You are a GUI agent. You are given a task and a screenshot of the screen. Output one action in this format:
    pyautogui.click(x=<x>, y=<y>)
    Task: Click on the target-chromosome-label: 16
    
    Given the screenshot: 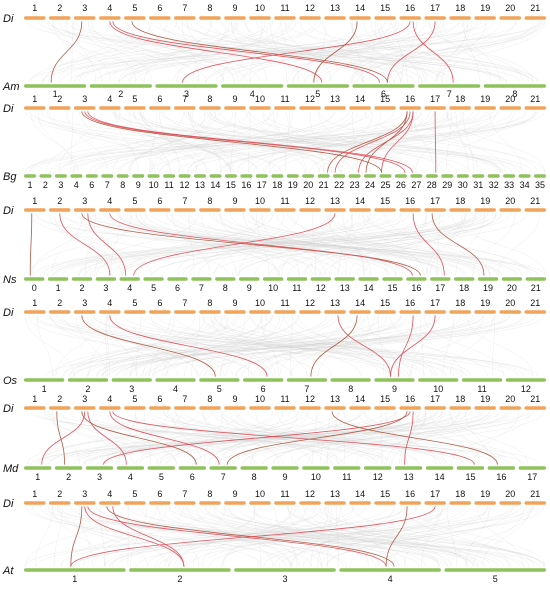 What is the action you would take?
    pyautogui.click(x=501, y=477)
    